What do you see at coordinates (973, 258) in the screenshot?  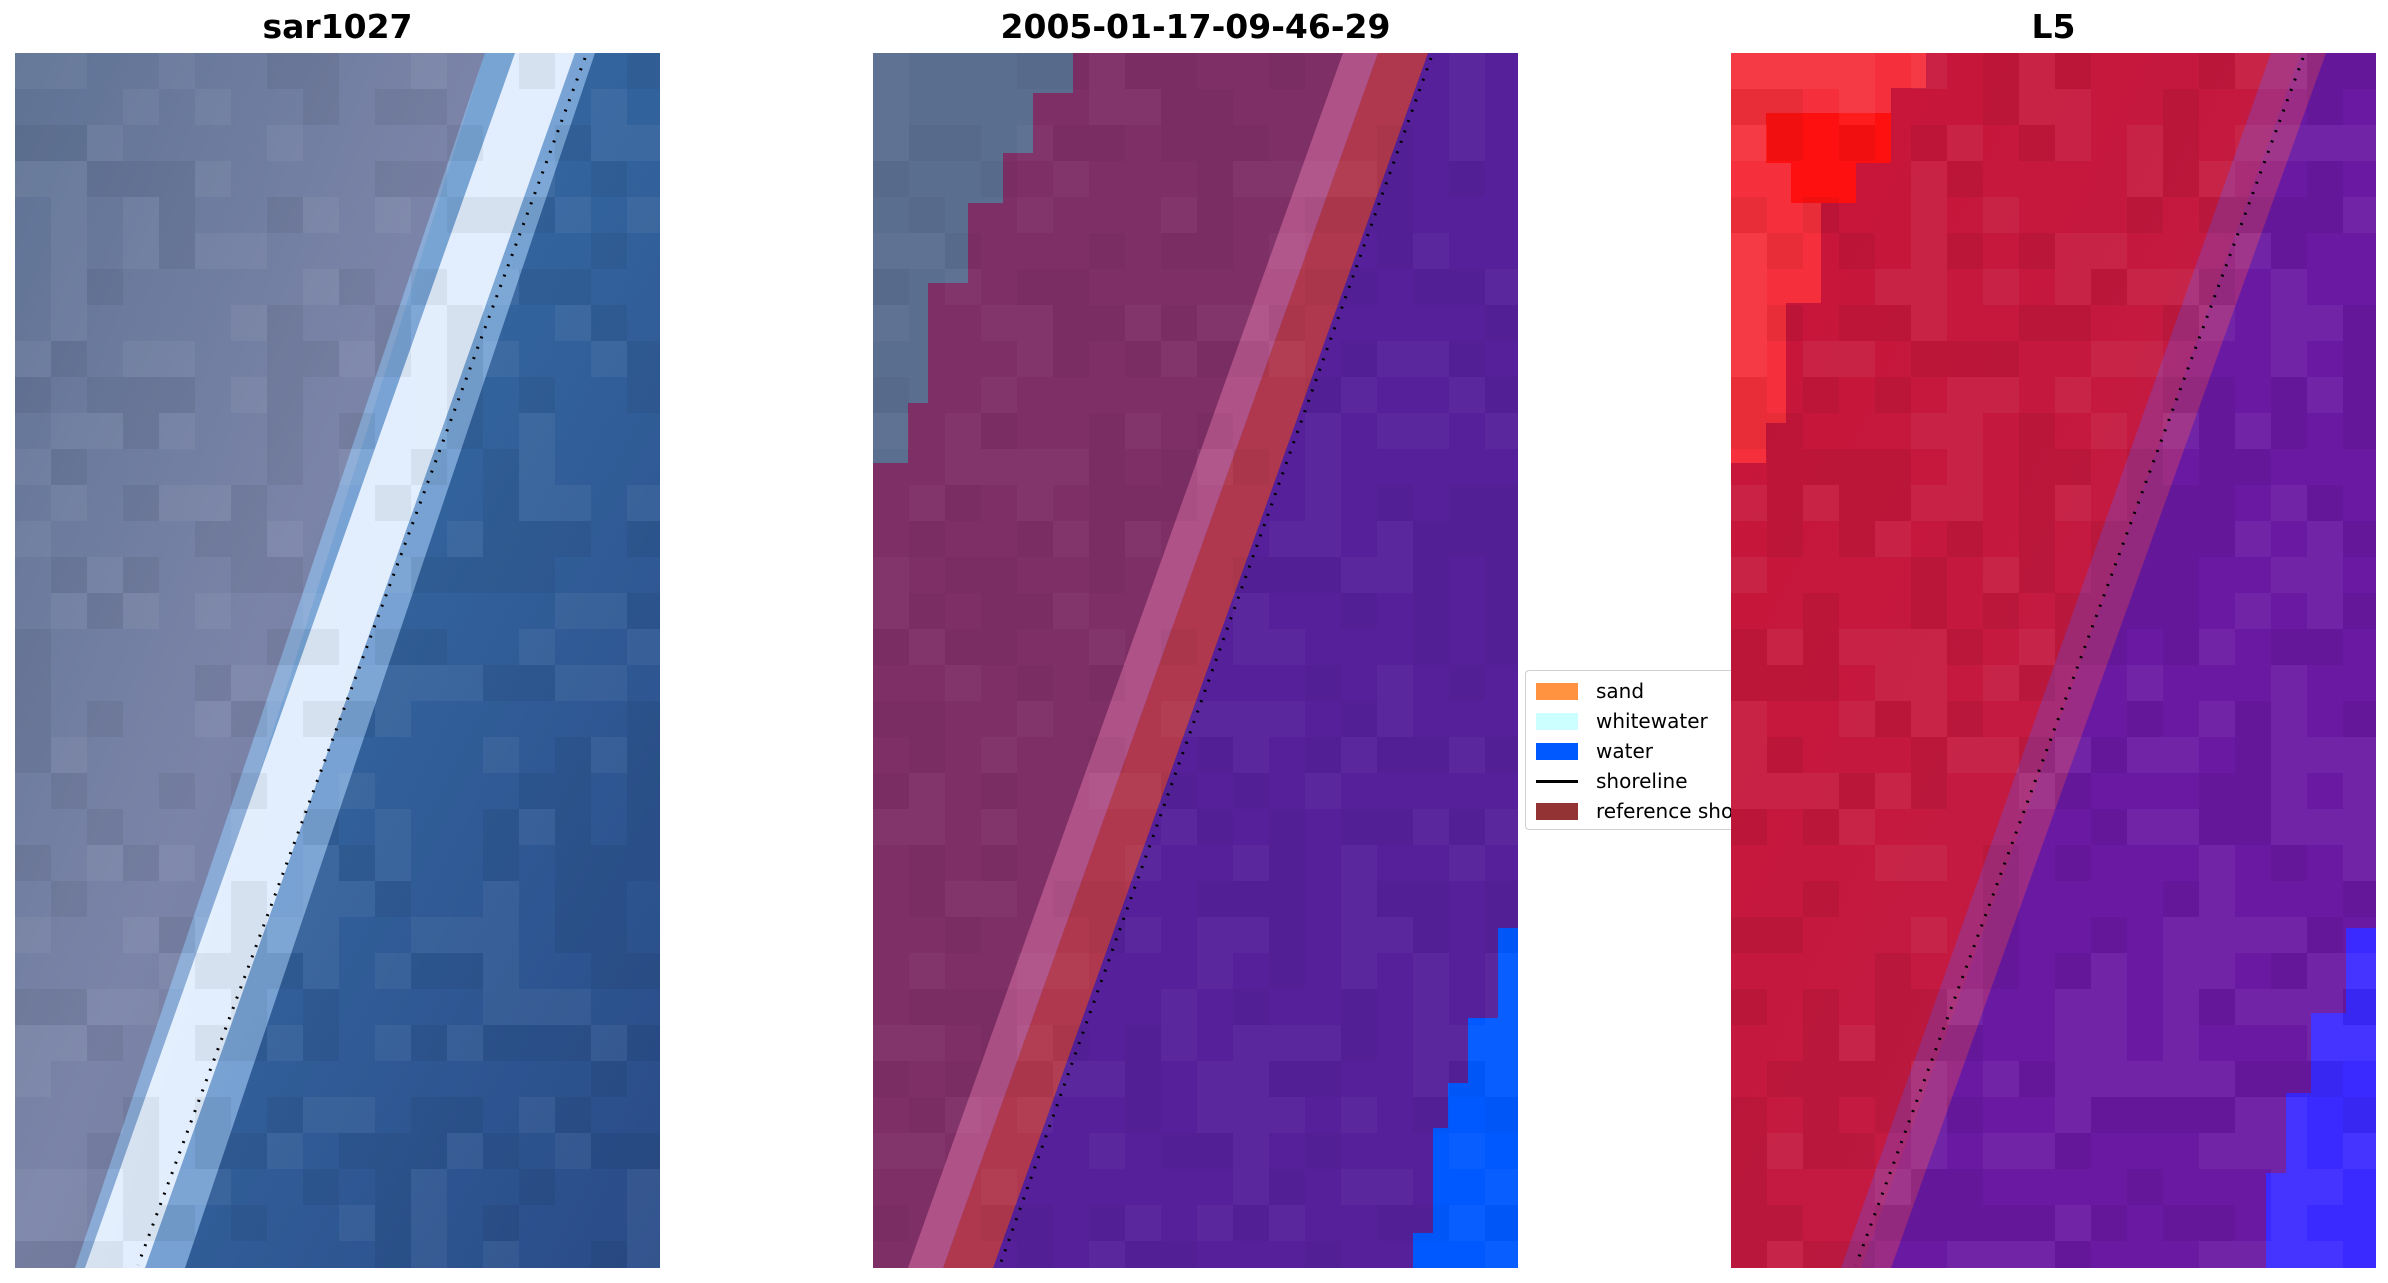 I see `class-rgb-corner` at bounding box center [973, 258].